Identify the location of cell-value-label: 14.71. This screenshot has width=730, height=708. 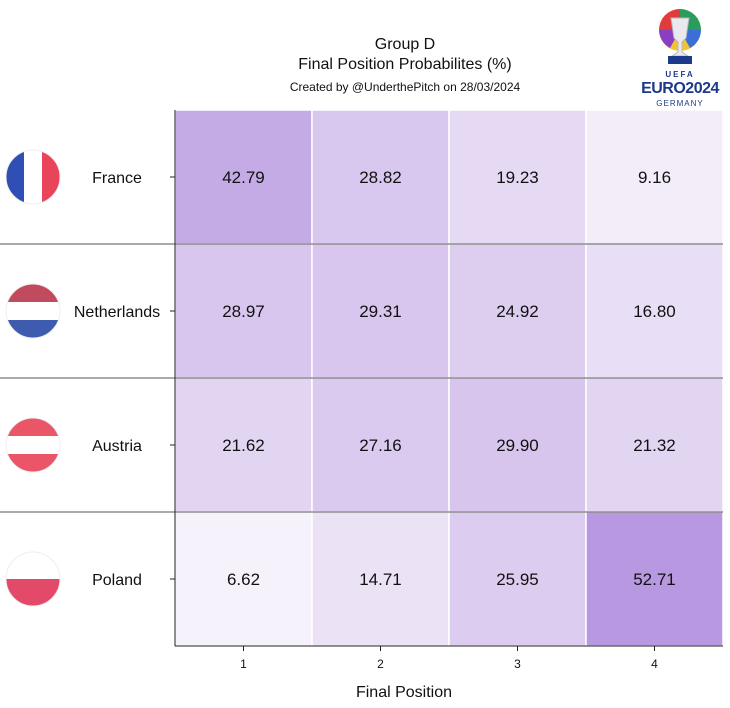
(380, 579).